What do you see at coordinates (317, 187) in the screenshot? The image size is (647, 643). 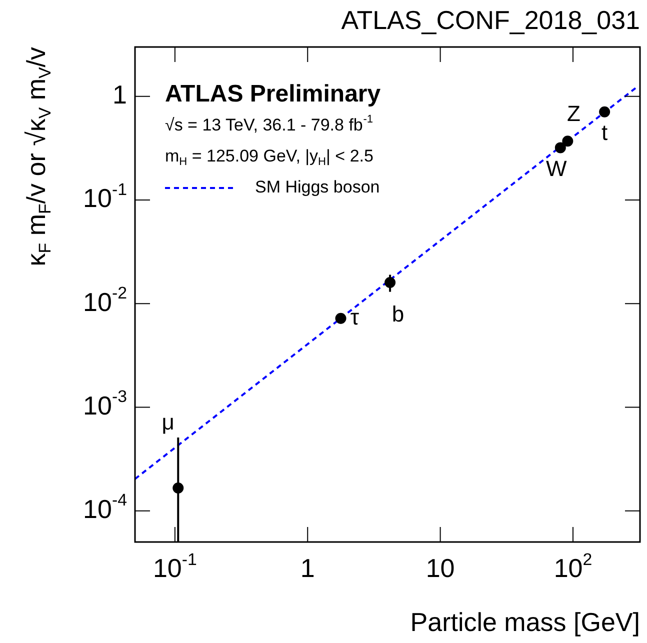 I see `legend-label: SM Higgs boson` at bounding box center [317, 187].